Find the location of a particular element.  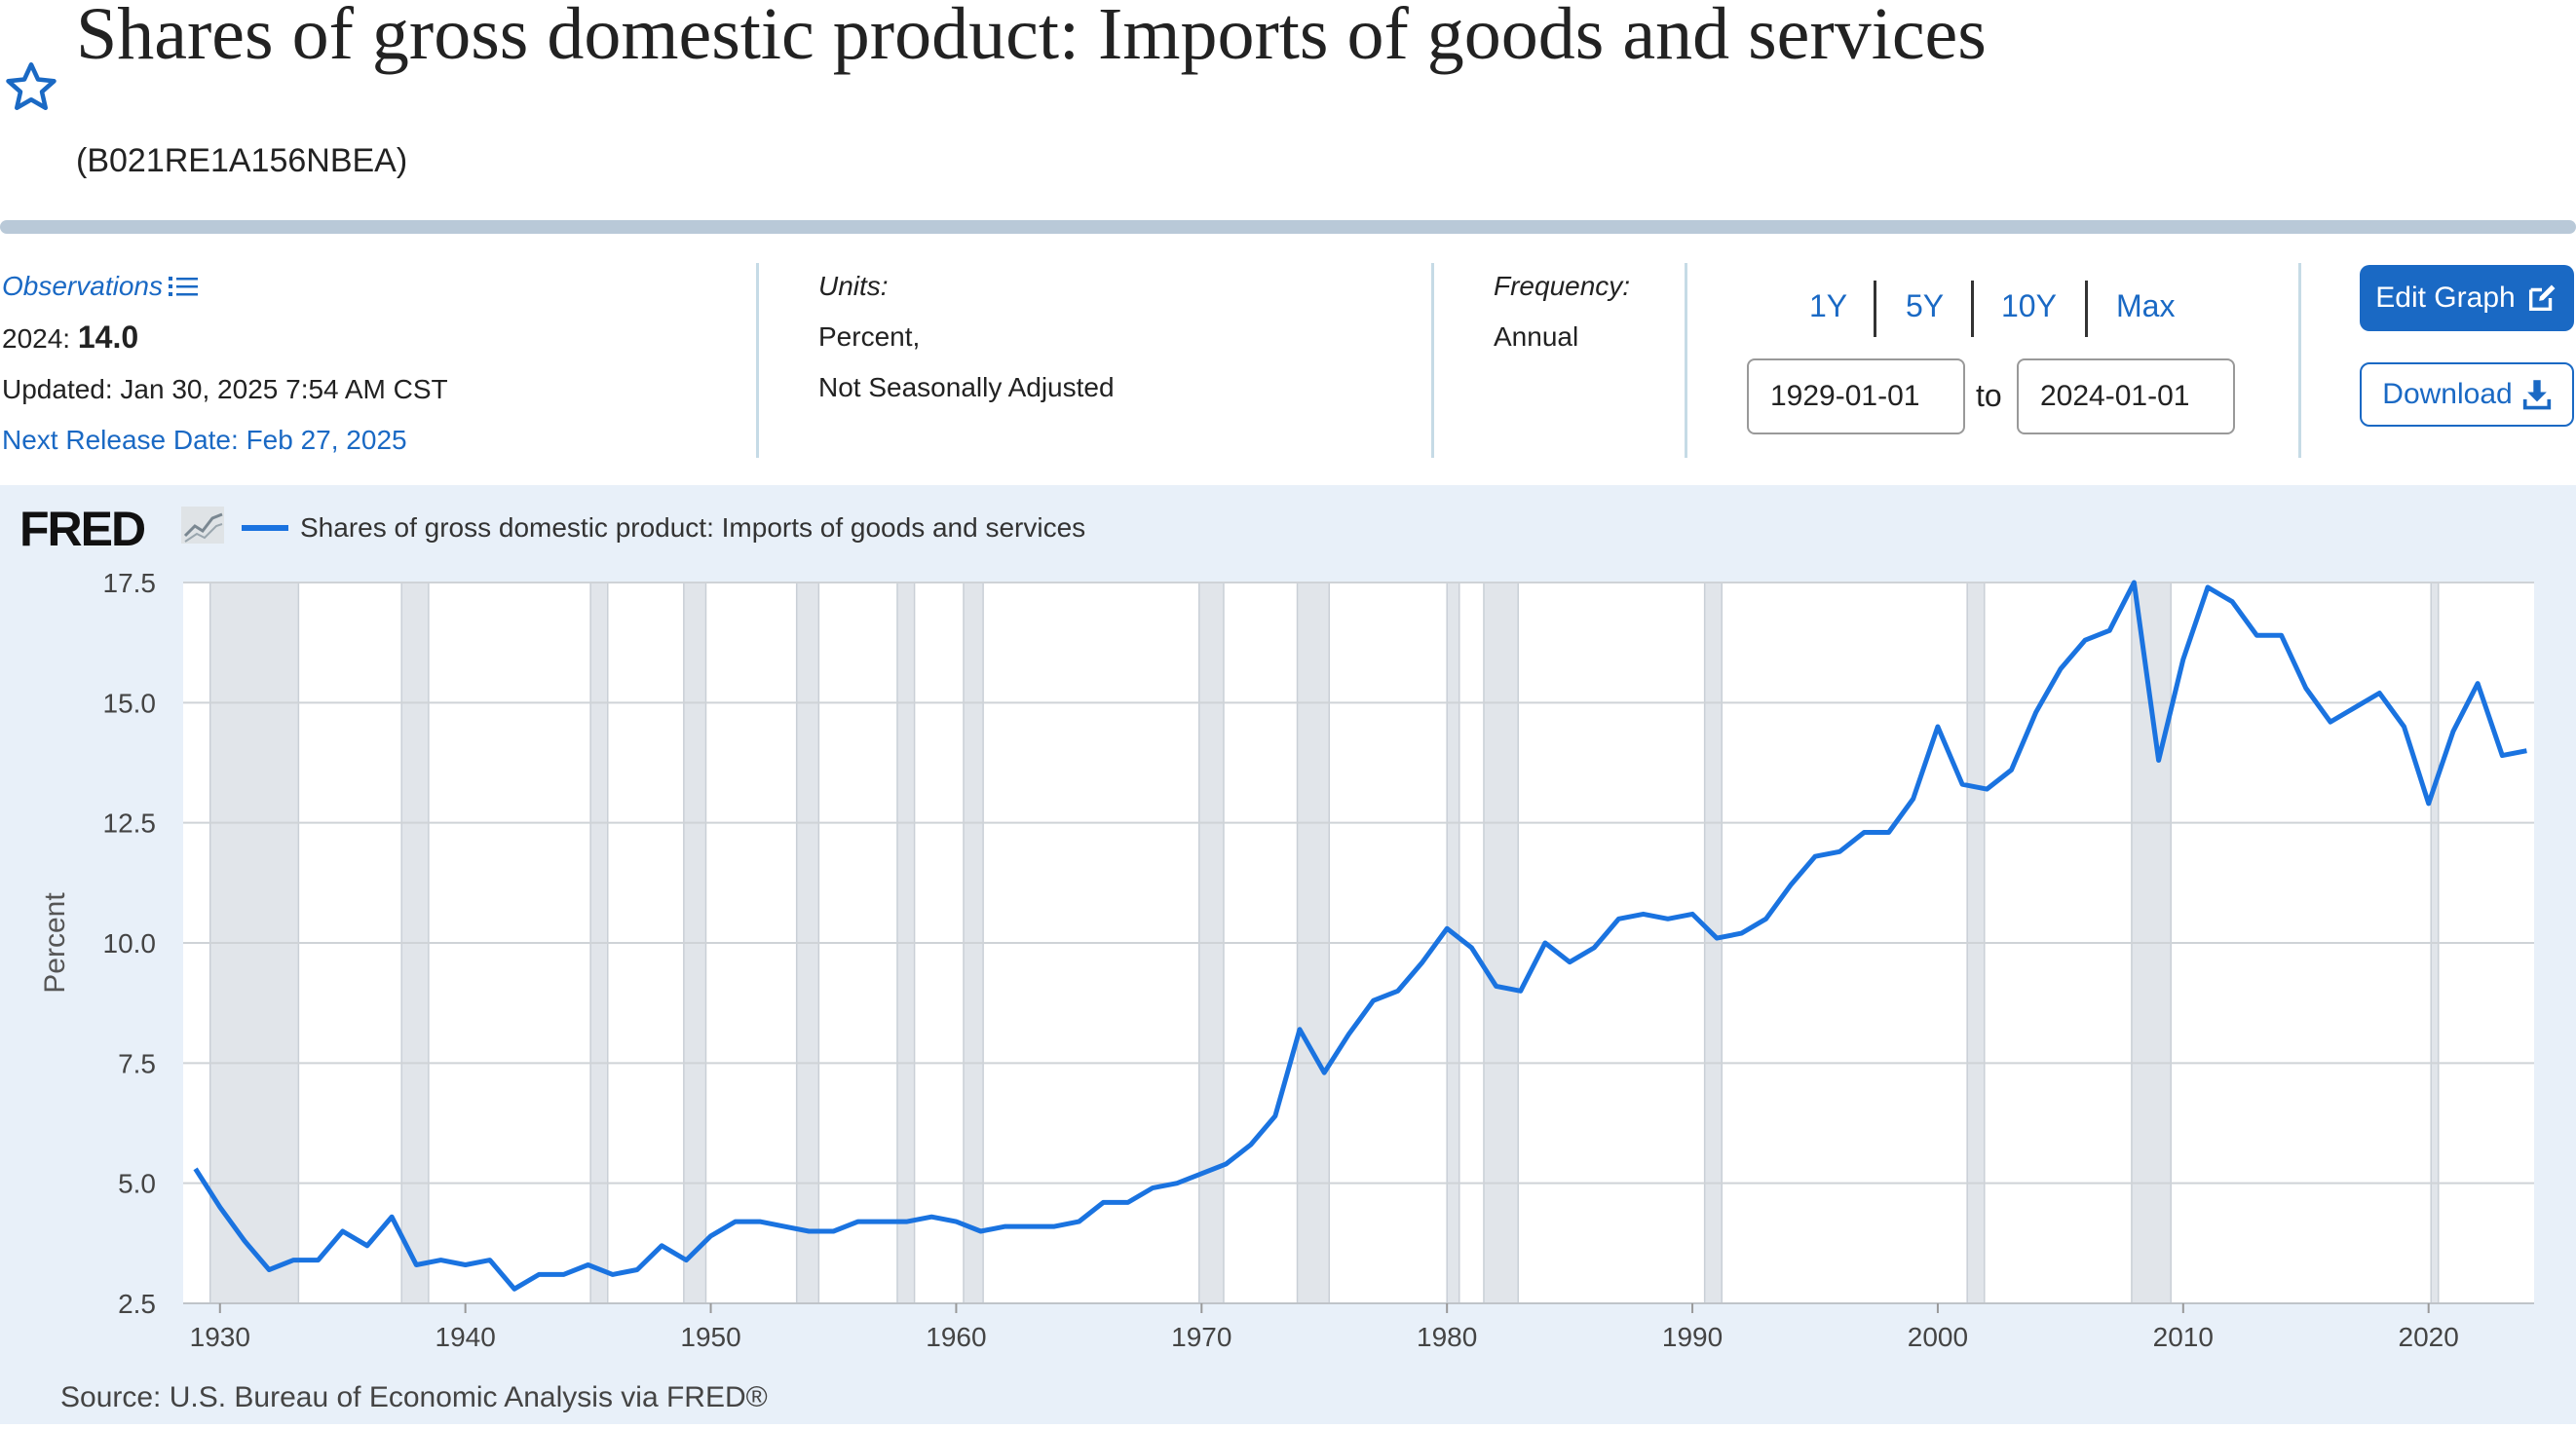

range-1y-button: 1Y is located at coordinates (1828, 305).